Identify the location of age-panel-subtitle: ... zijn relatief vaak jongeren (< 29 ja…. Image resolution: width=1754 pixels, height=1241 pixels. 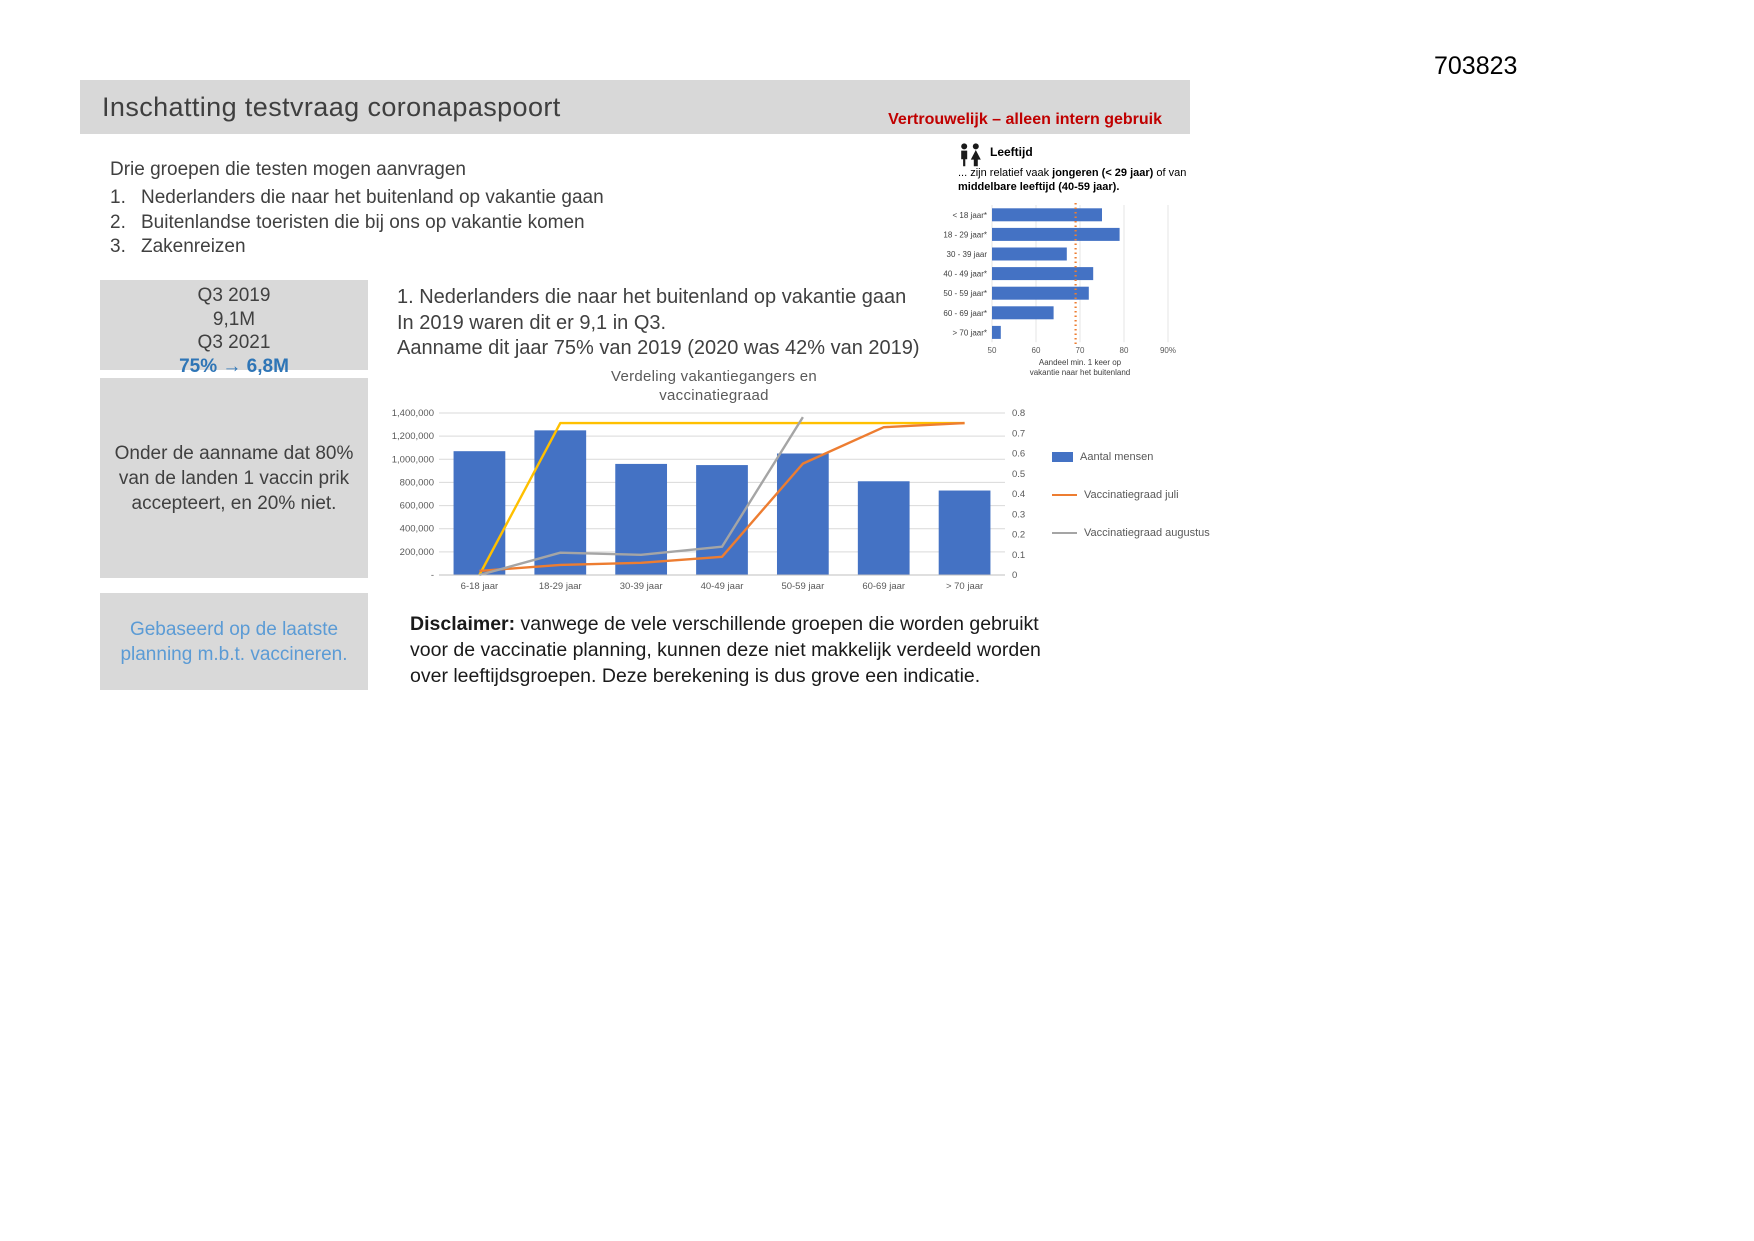
(1066, 180).